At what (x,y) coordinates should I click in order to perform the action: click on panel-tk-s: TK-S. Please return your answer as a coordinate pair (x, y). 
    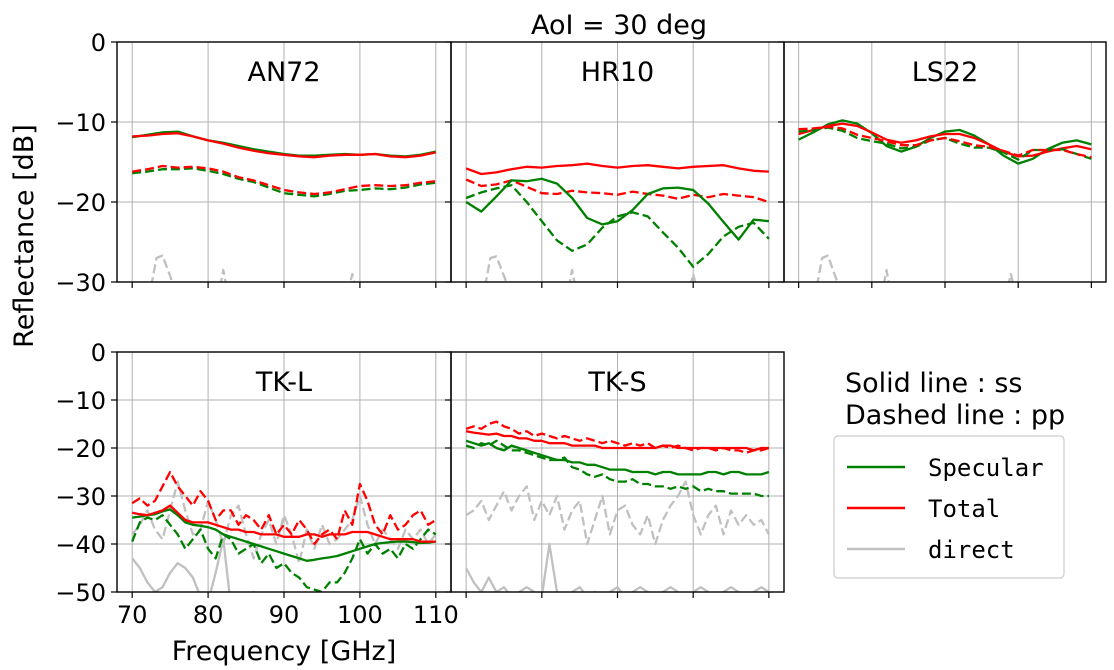
    Looking at the image, I should click on (615, 474).